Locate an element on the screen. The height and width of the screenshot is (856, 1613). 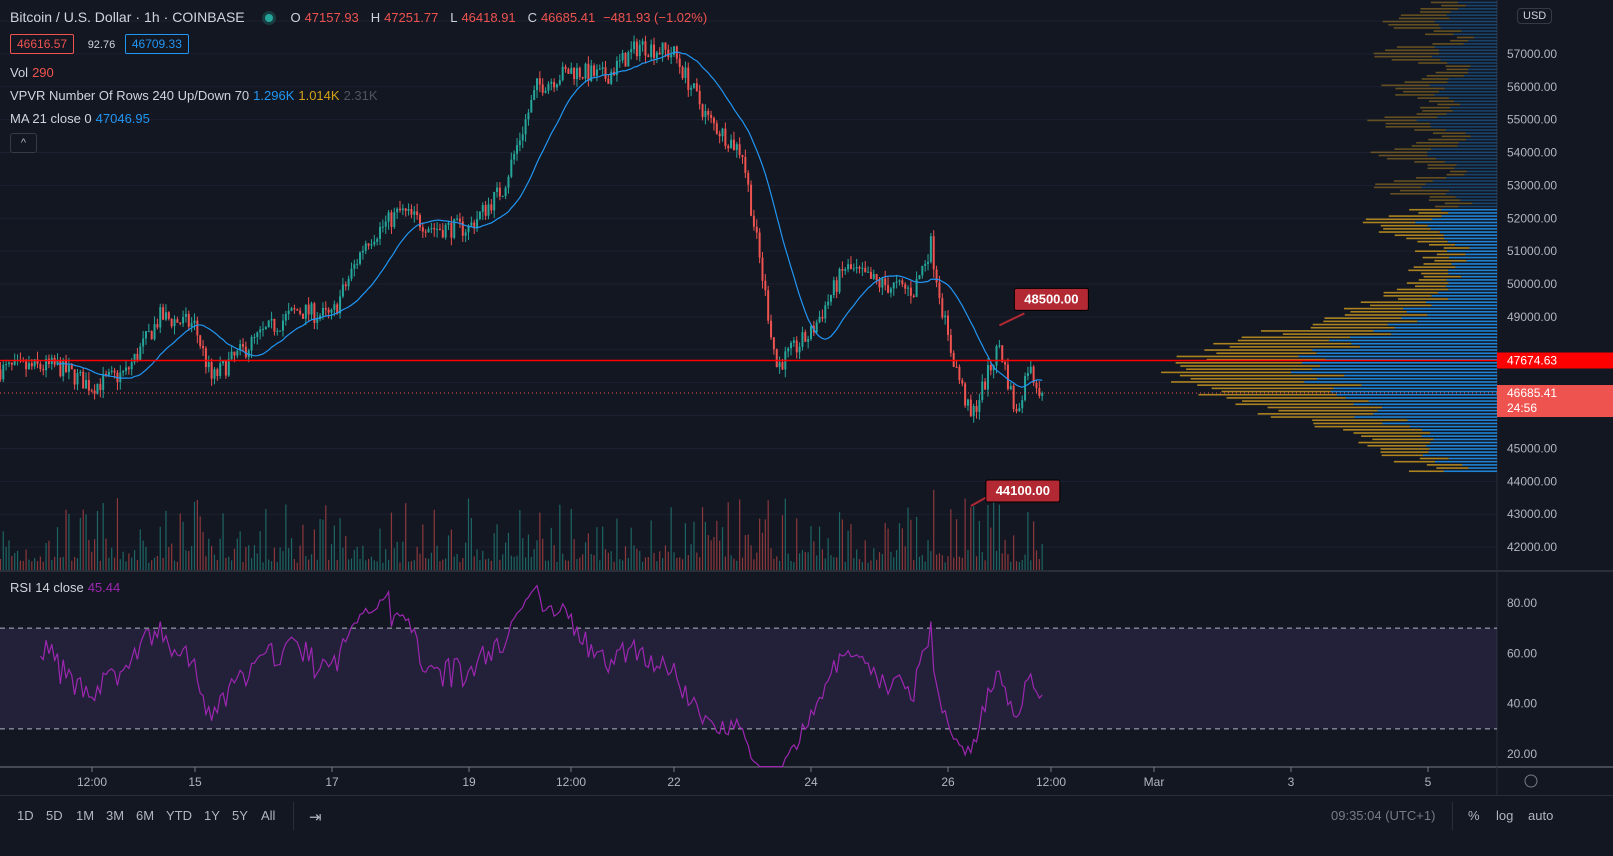
range-ytd: YTD is located at coordinates (179, 815).